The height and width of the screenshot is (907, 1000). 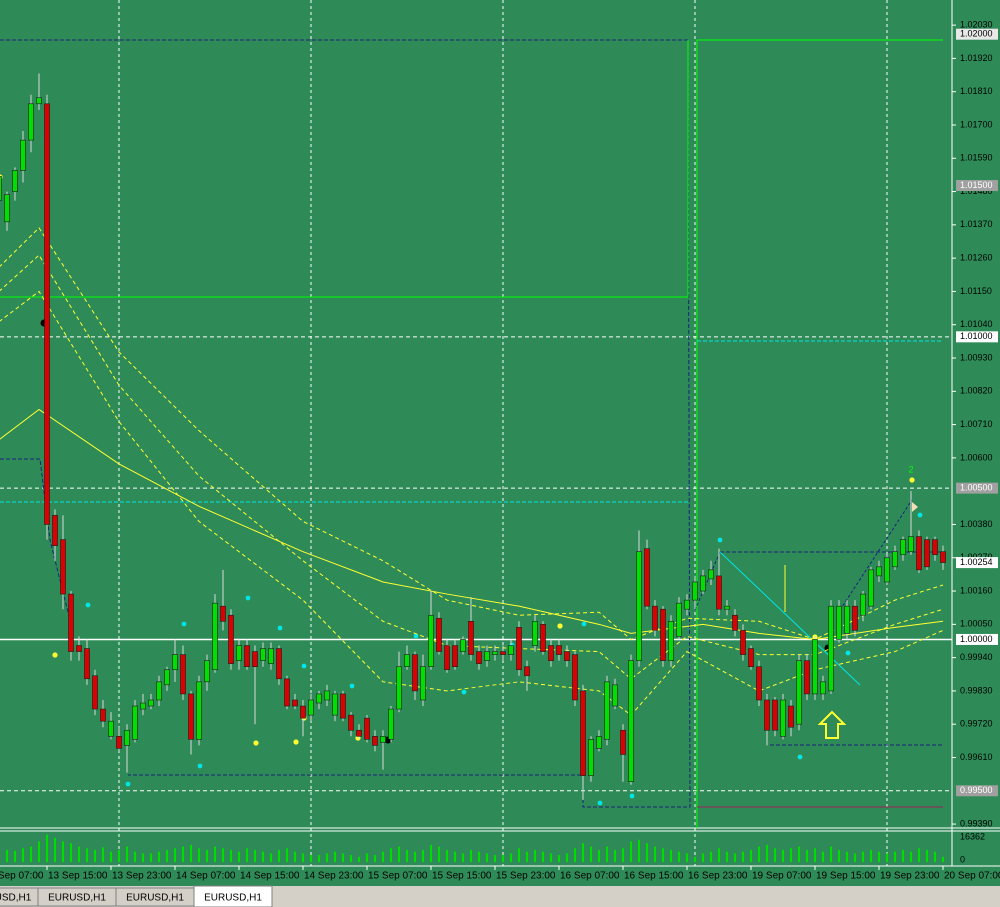 I want to click on y-tick-label: 1.00710, so click(x=976, y=424).